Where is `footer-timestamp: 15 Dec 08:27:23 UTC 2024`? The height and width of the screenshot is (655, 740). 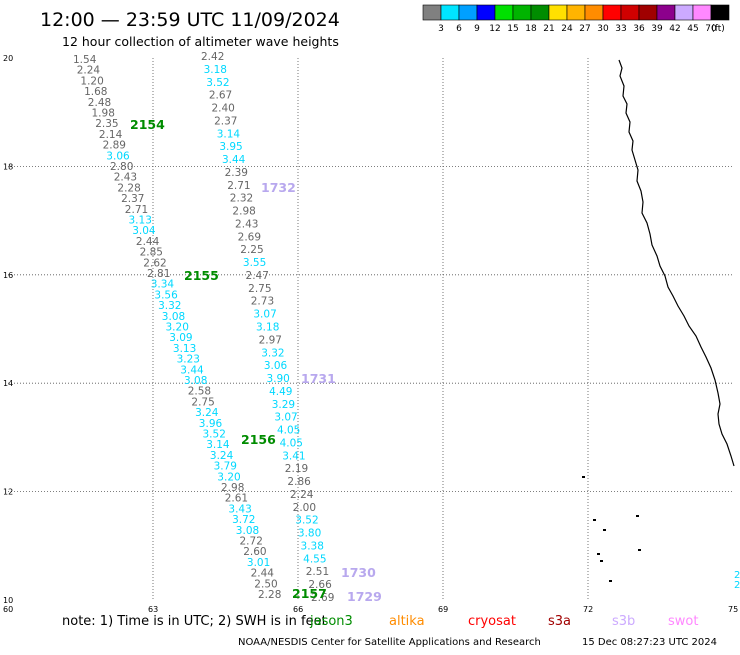 footer-timestamp: 15 Dec 08:27:23 UTC 2024 is located at coordinates (649, 642).